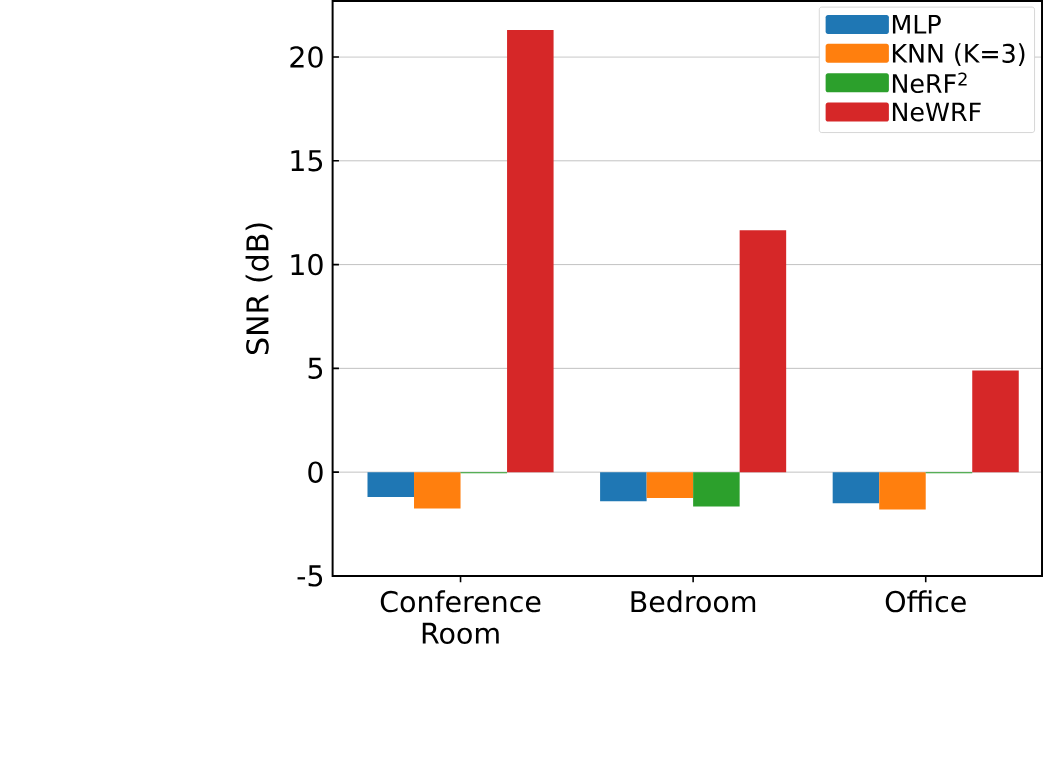  I want to click on y-tick-label: 5, so click(315, 368).